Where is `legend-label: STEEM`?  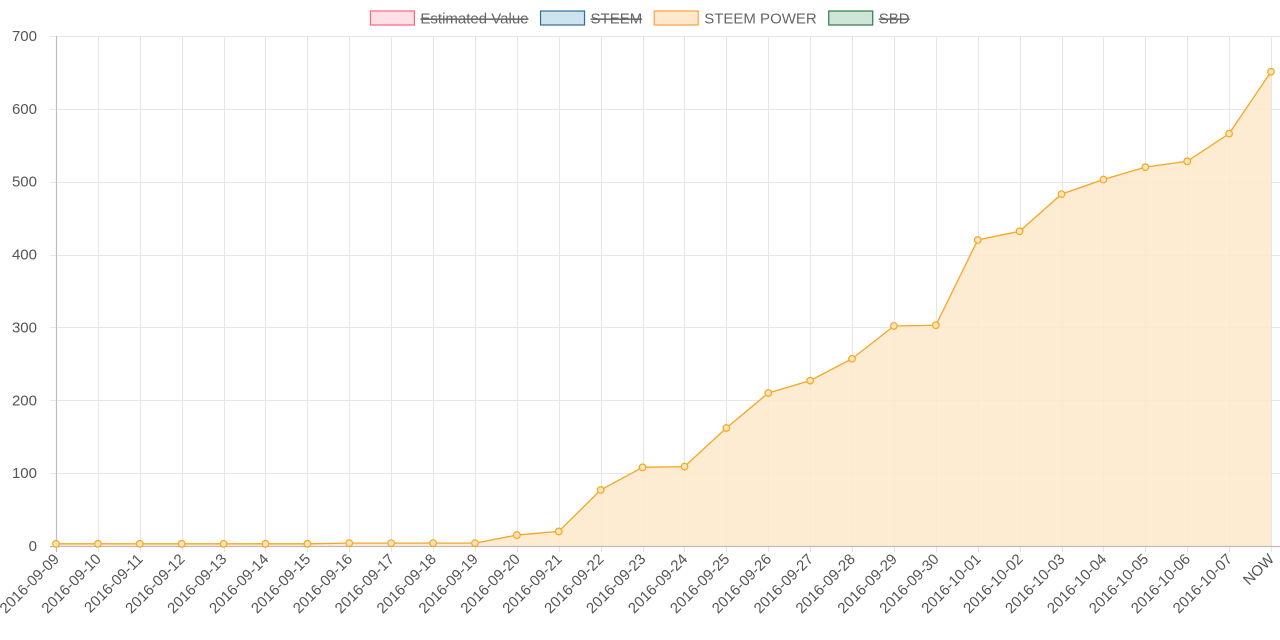 legend-label: STEEM is located at coordinates (617, 19).